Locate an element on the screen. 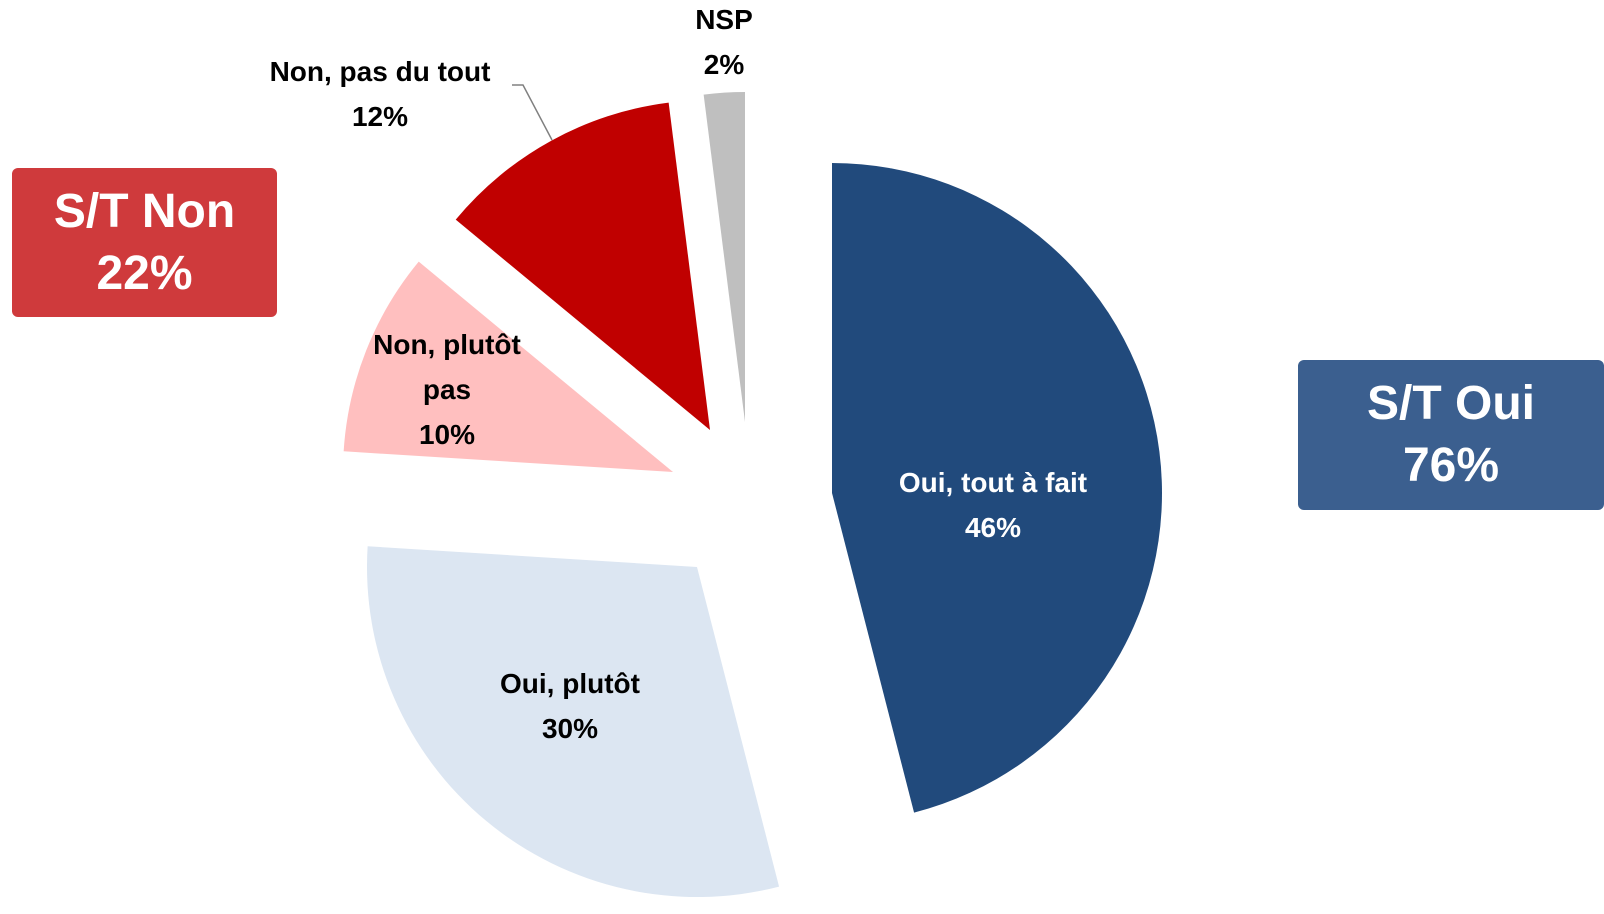 This screenshot has height=914, width=1604. slice-name: Non, plutôt pas is located at coordinates (447, 367).